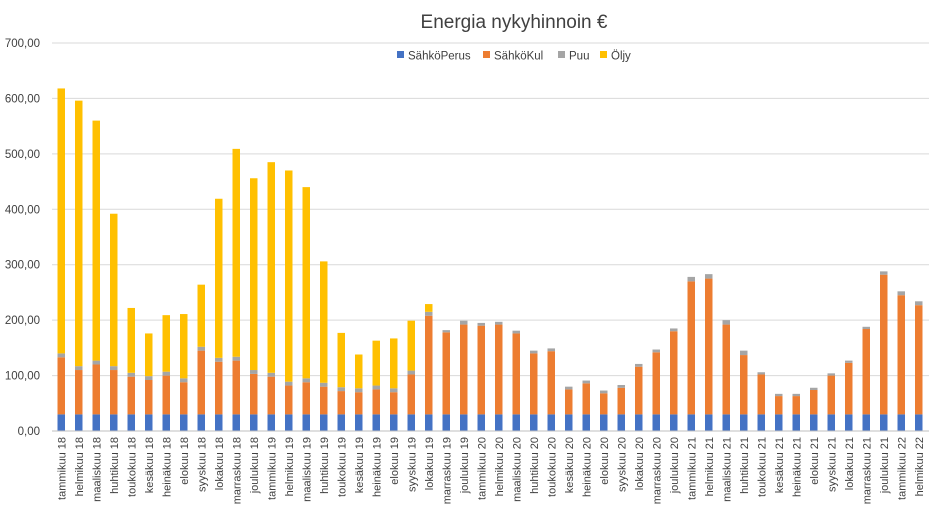 The width and height of the screenshot is (933, 524). What do you see at coordinates (150, 465) in the screenshot?
I see `x-tick-label: kesäkuu 18` at bounding box center [150, 465].